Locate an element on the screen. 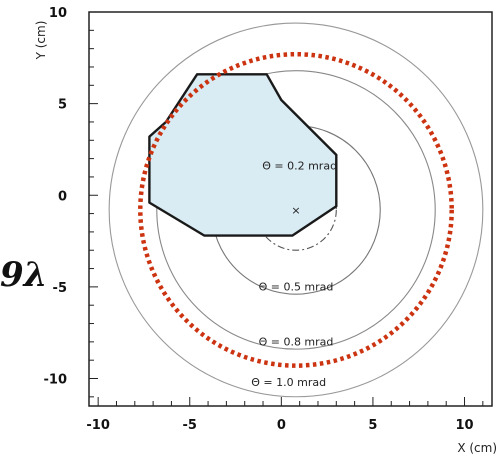 This screenshot has width=499, height=458. circle-label-3: Θ = 1.0 mrad is located at coordinates (288, 382).